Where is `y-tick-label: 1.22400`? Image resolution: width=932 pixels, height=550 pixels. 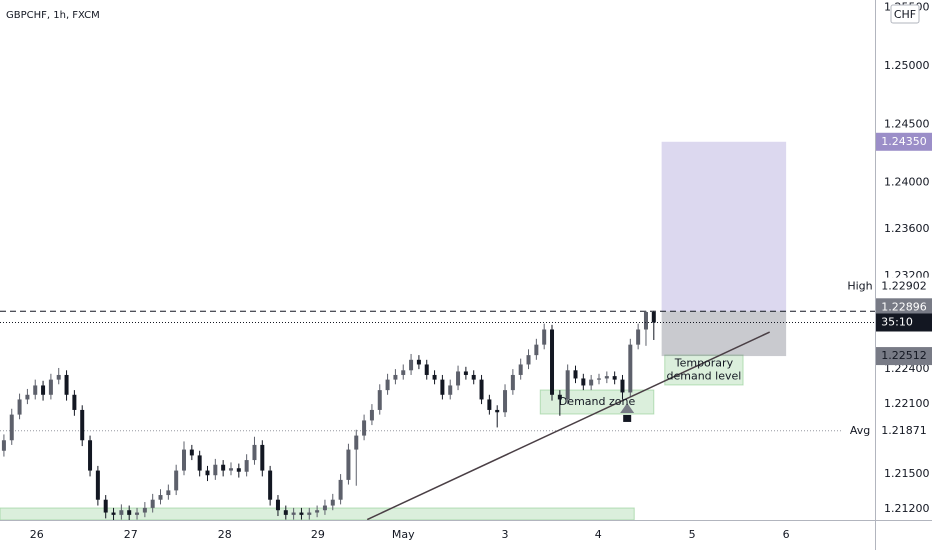 y-tick-label: 1.22400 is located at coordinates (907, 368).